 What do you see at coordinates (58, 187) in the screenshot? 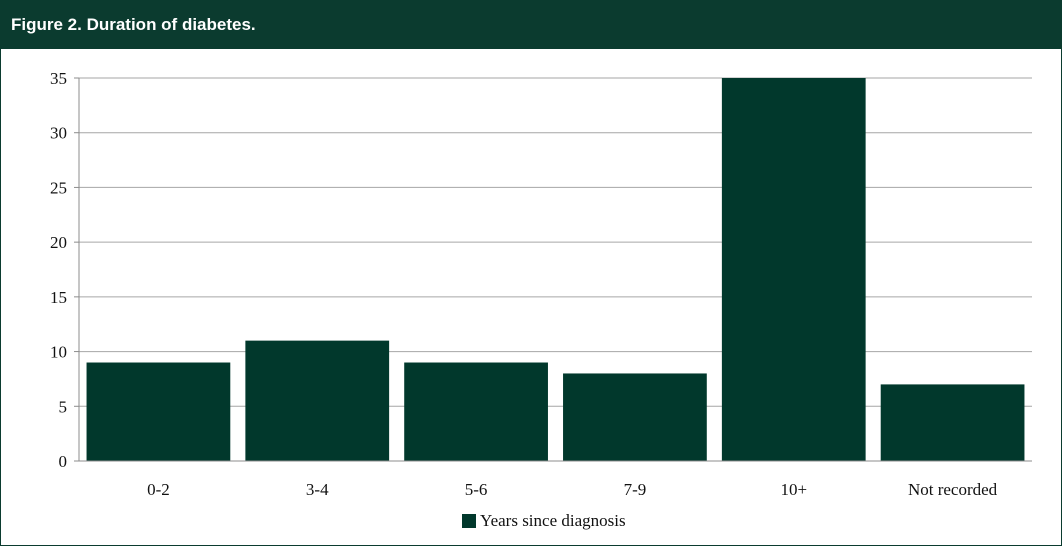
I see `y-tick-label: 25` at bounding box center [58, 187].